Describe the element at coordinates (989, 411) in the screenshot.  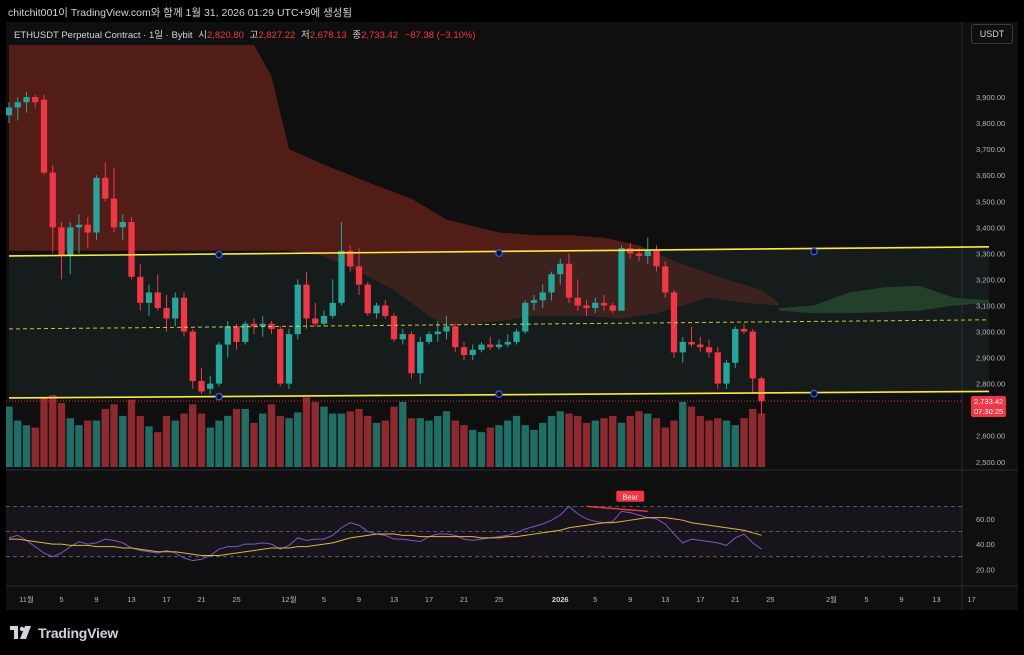
I see `countdown-tag: 07:30:25` at that location.